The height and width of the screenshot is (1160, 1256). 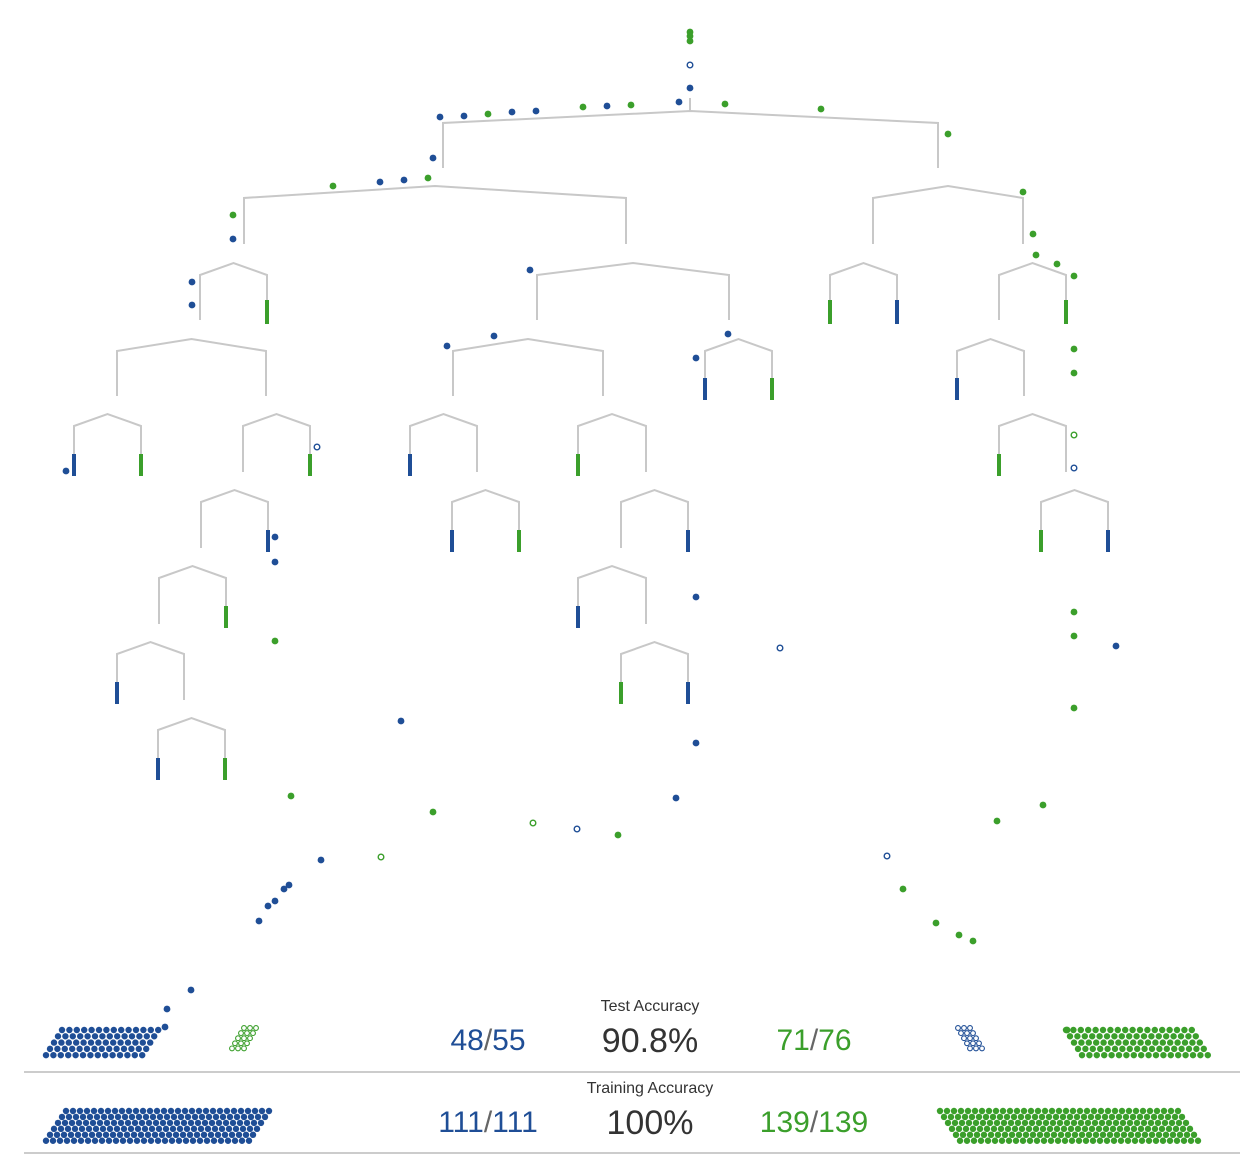 What do you see at coordinates (814, 1122) in the screenshot?
I see `training-class-b-slash: /` at bounding box center [814, 1122].